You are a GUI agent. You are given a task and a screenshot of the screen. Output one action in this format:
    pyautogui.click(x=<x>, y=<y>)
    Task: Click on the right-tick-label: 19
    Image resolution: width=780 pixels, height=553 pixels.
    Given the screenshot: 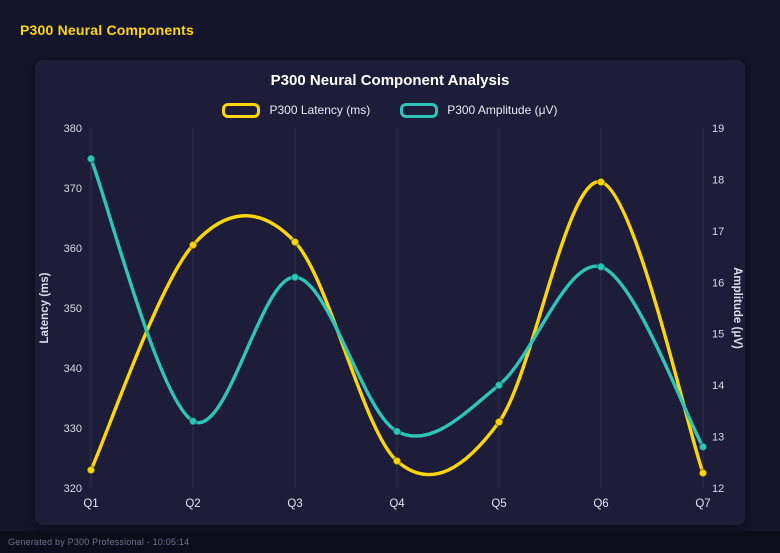 What is the action you would take?
    pyautogui.click(x=718, y=129)
    